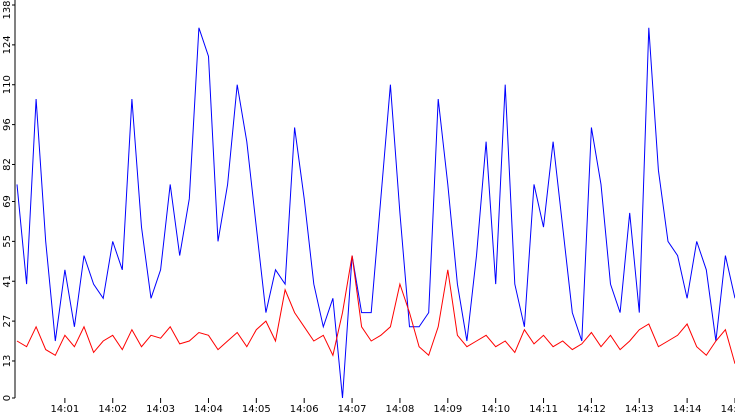  What do you see at coordinates (7, 241) in the screenshot?
I see `y-tick-label: 55` at bounding box center [7, 241].